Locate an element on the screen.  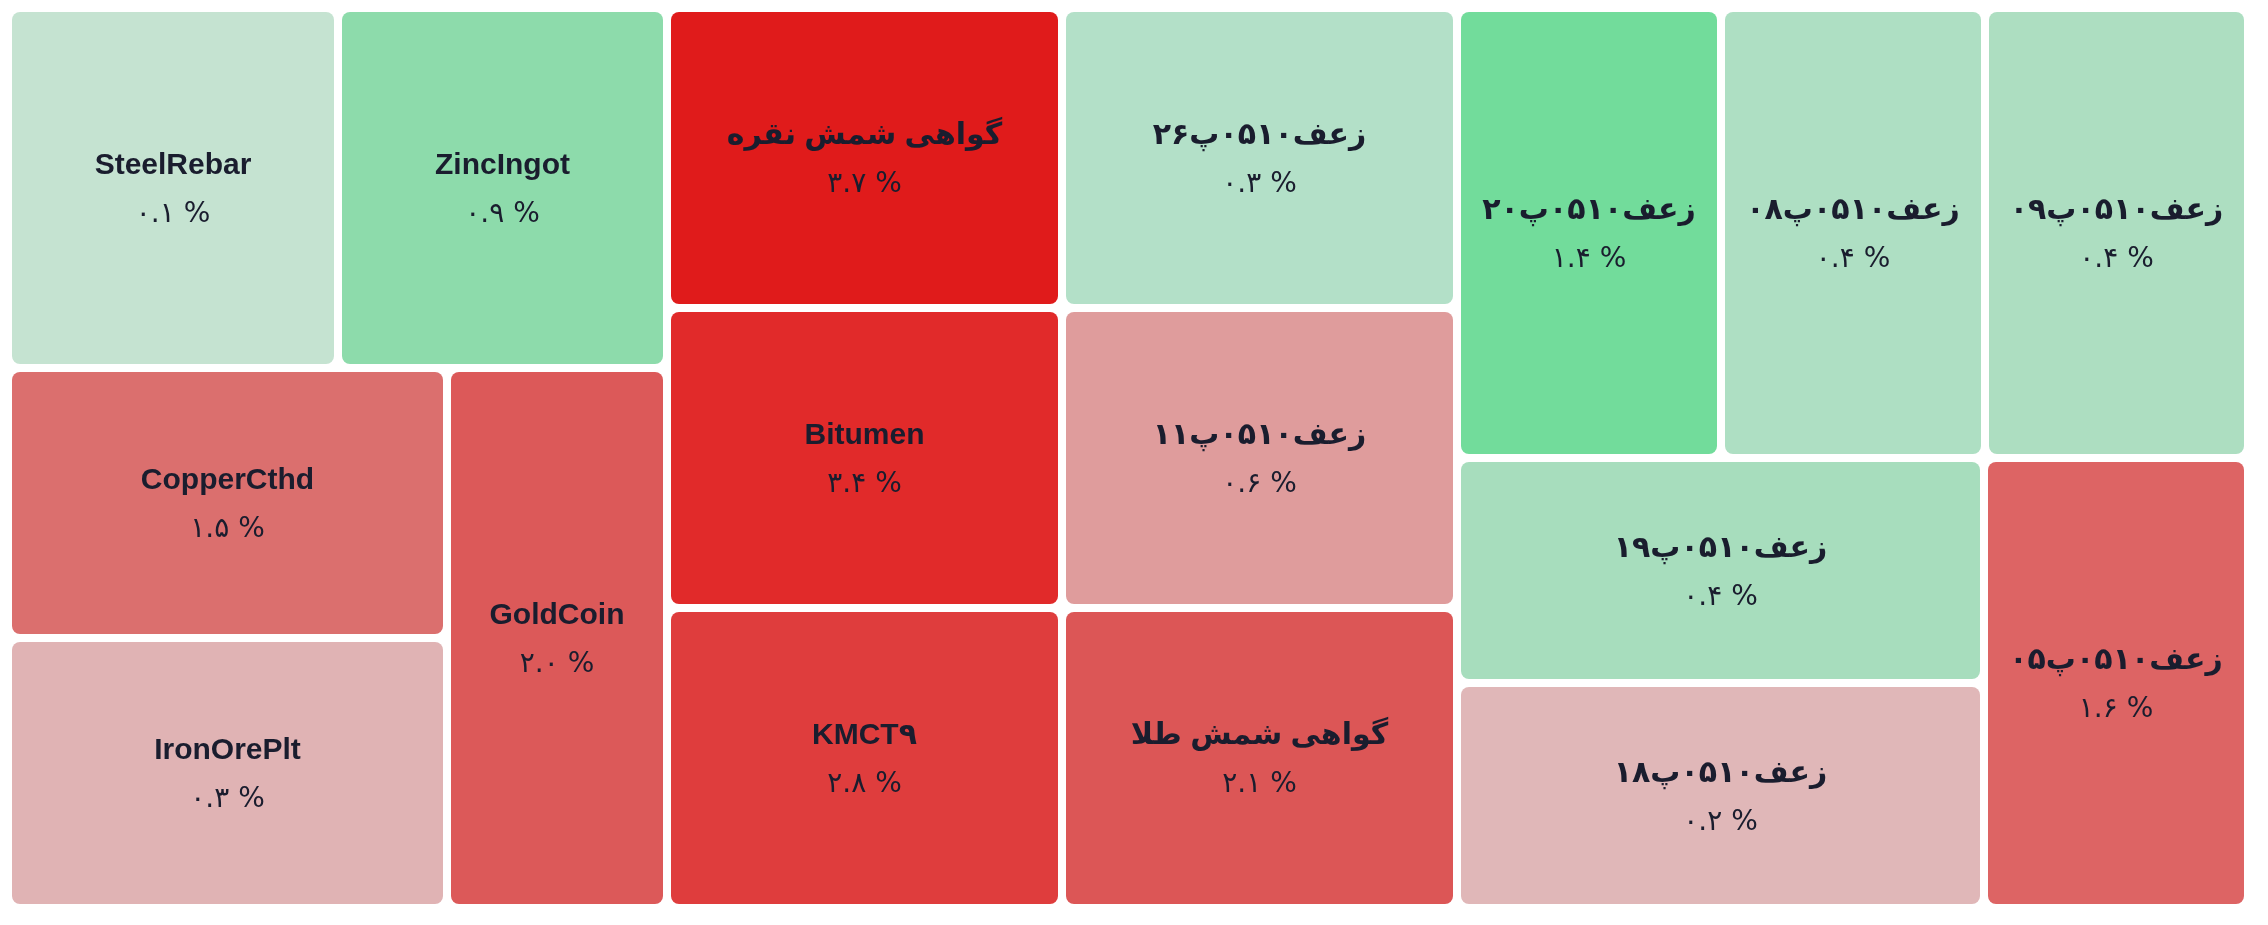
category-label: GoldCoin is located at coordinates (557, 613).